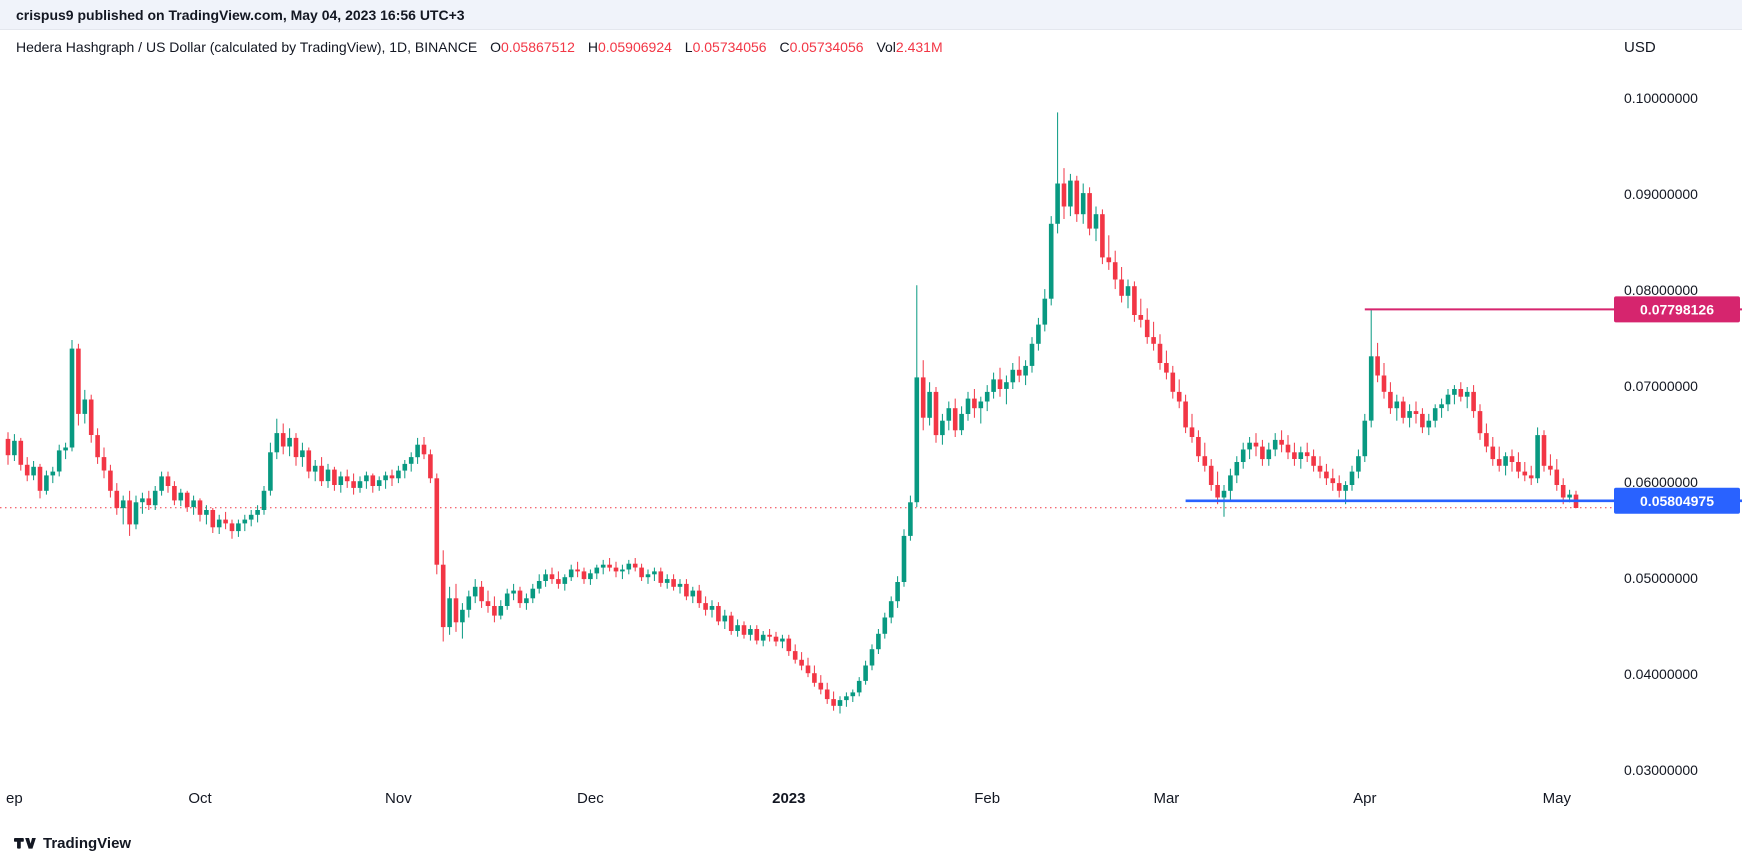 This screenshot has width=1742, height=856. I want to click on close-value: 0.05734056, so click(826, 47).